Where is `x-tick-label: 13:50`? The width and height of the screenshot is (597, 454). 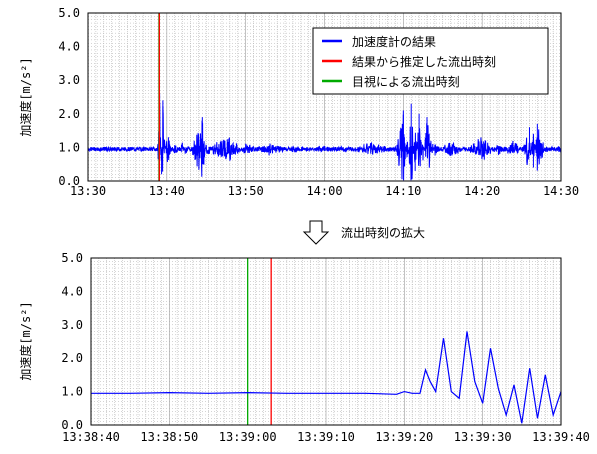 x-tick-label: 13:50 is located at coordinates (246, 191).